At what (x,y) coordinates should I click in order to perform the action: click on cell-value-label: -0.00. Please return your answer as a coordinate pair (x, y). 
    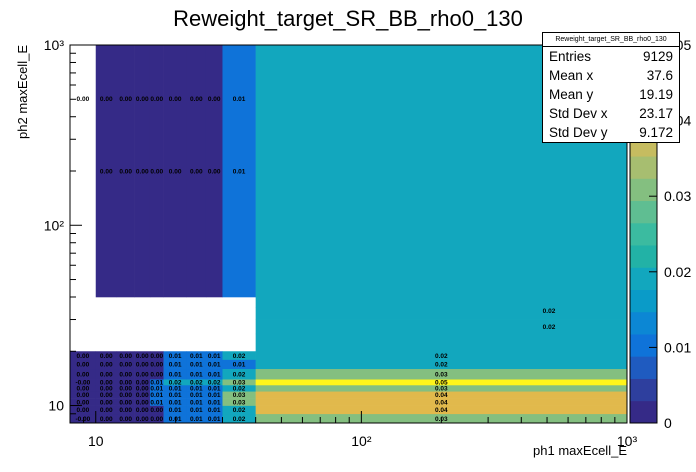
    Looking at the image, I should click on (82, 383).